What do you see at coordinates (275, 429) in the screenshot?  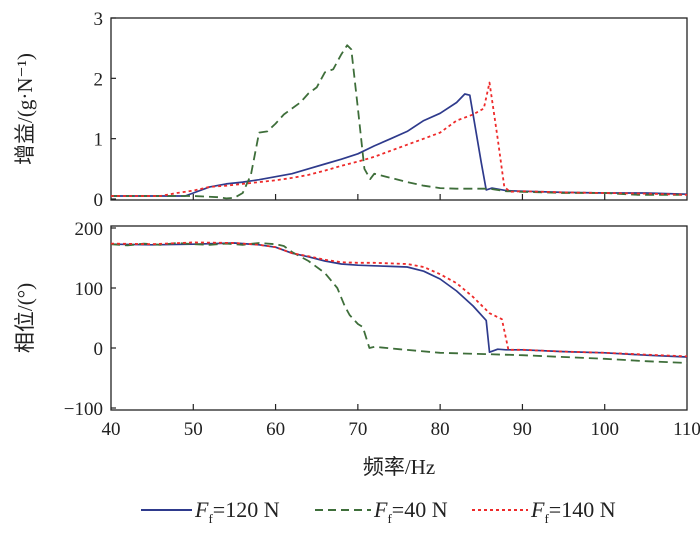 I see `x-tick-label: 60` at bounding box center [275, 429].